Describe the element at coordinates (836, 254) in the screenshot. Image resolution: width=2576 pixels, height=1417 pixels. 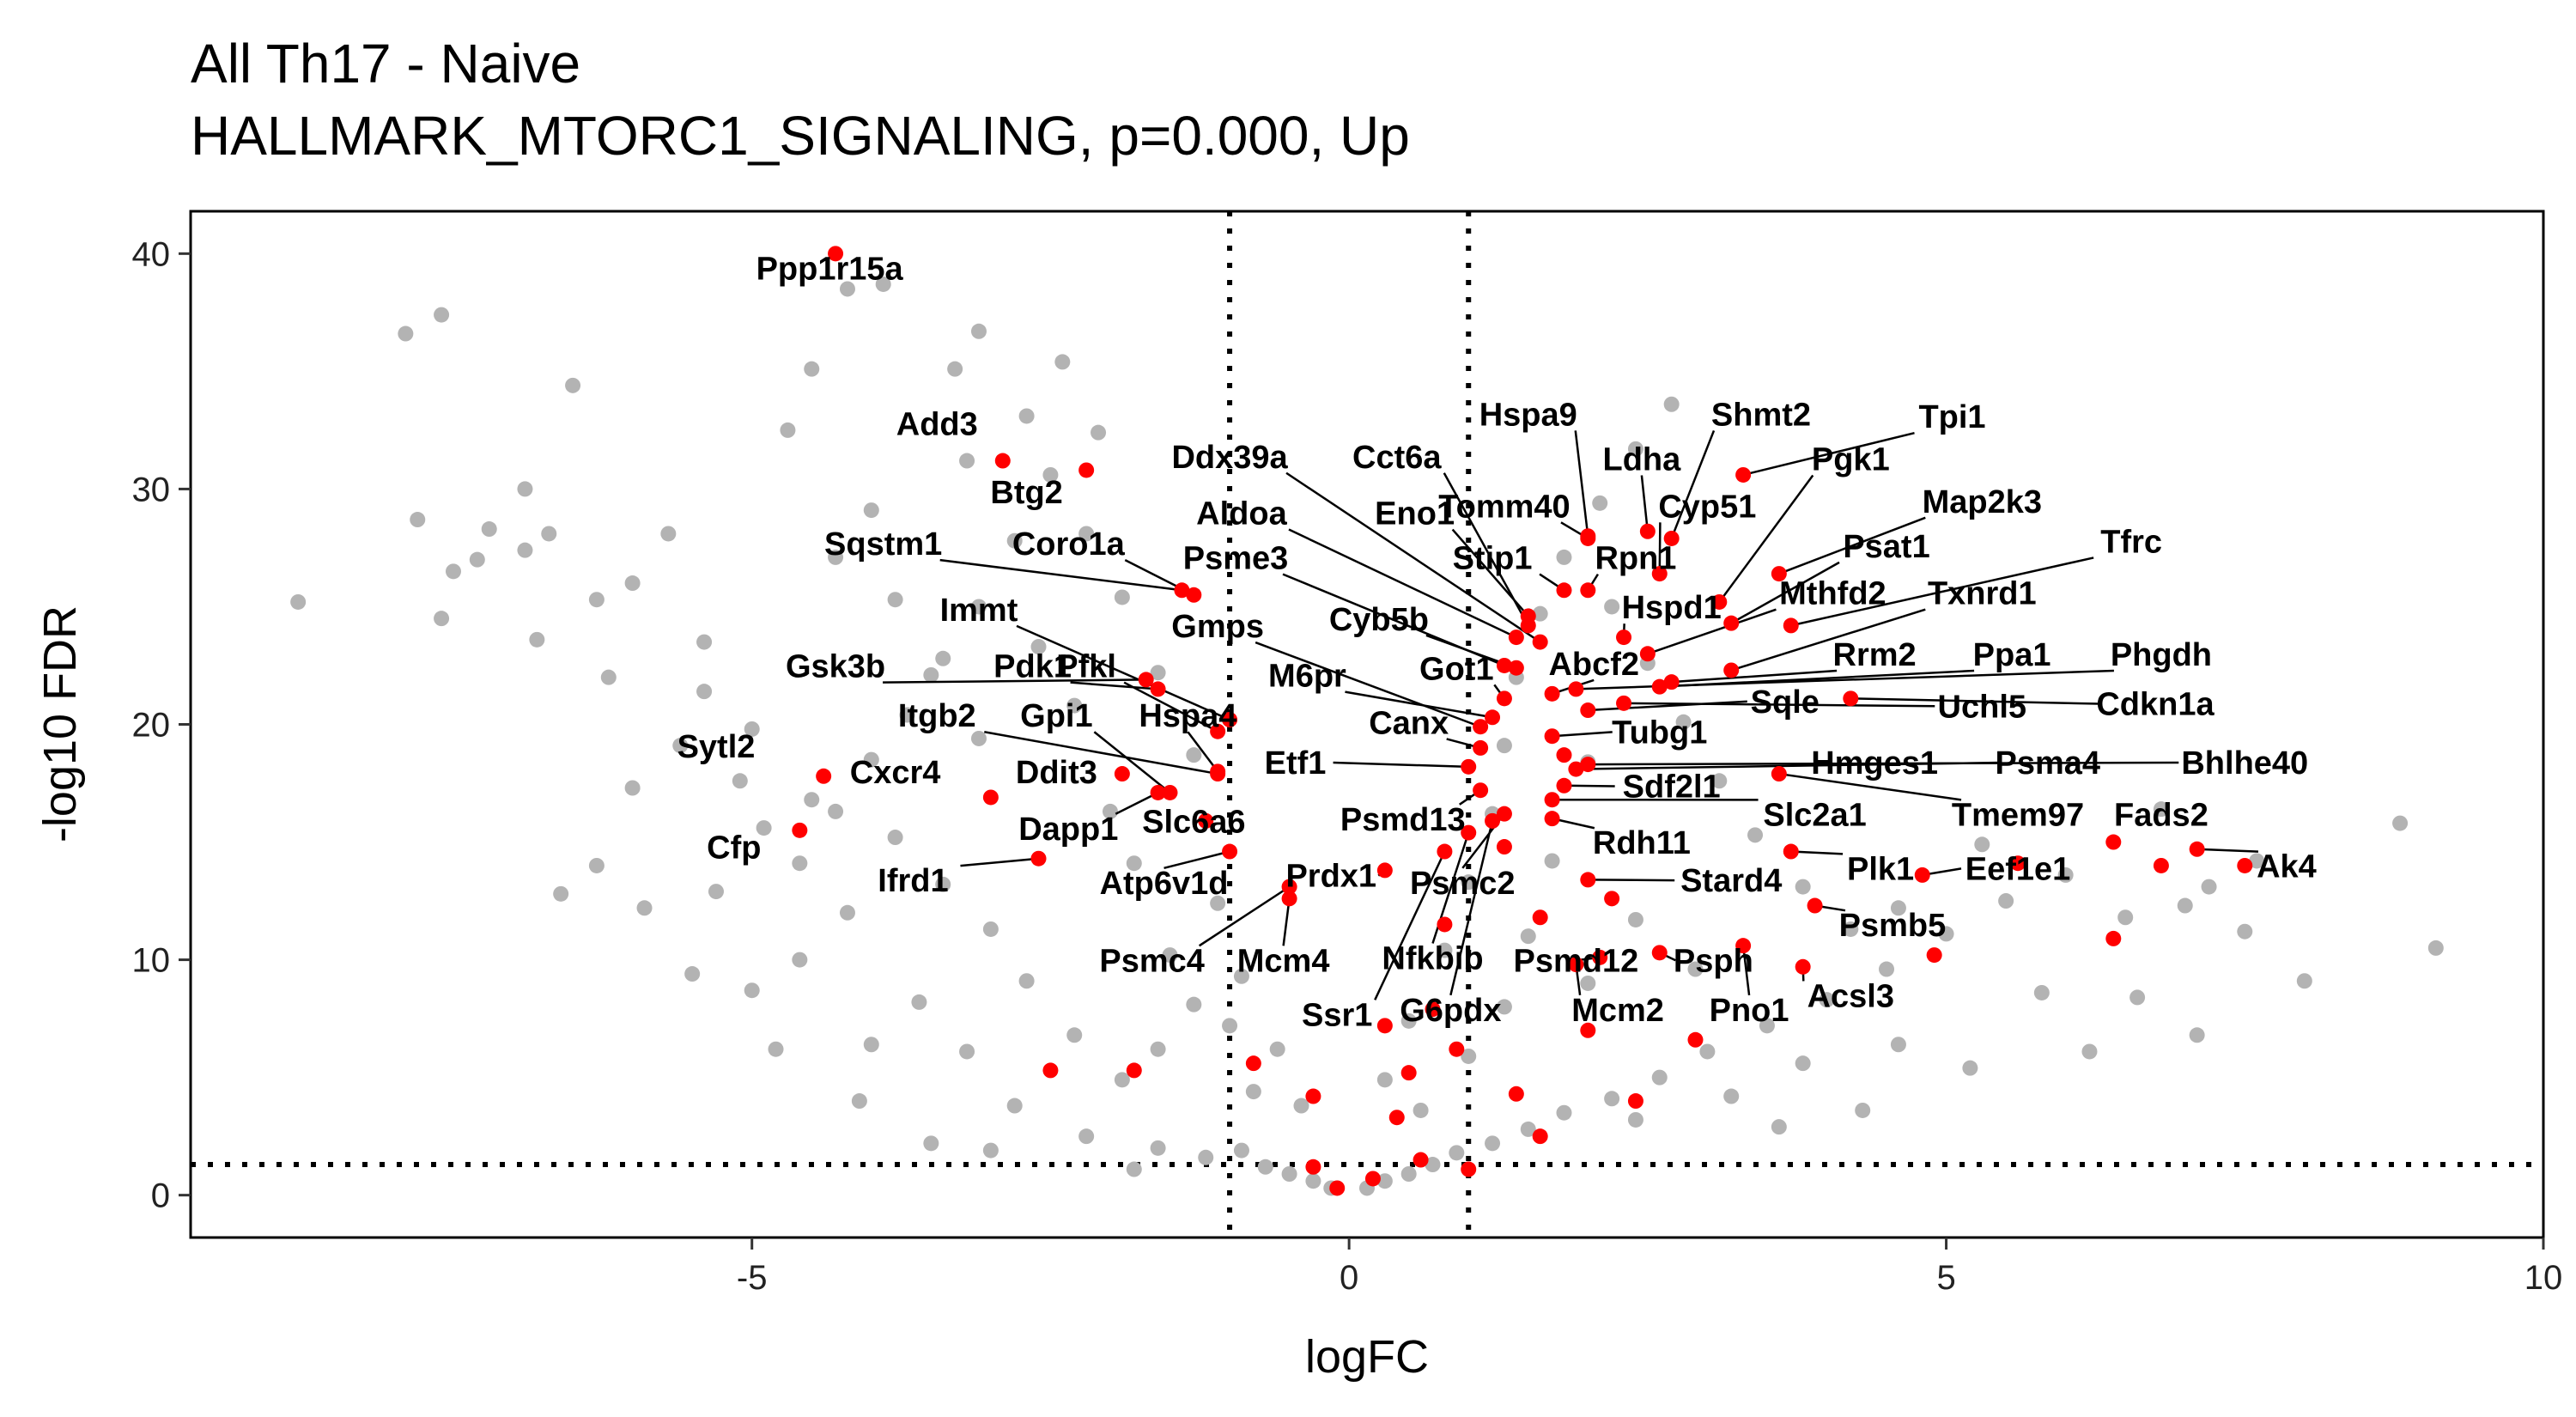
I see `highlight-point-ppp1r15a` at that location.